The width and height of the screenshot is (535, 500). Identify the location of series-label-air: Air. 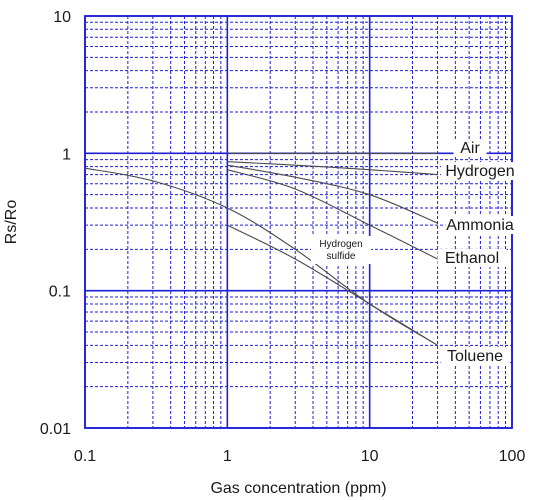
(470, 148).